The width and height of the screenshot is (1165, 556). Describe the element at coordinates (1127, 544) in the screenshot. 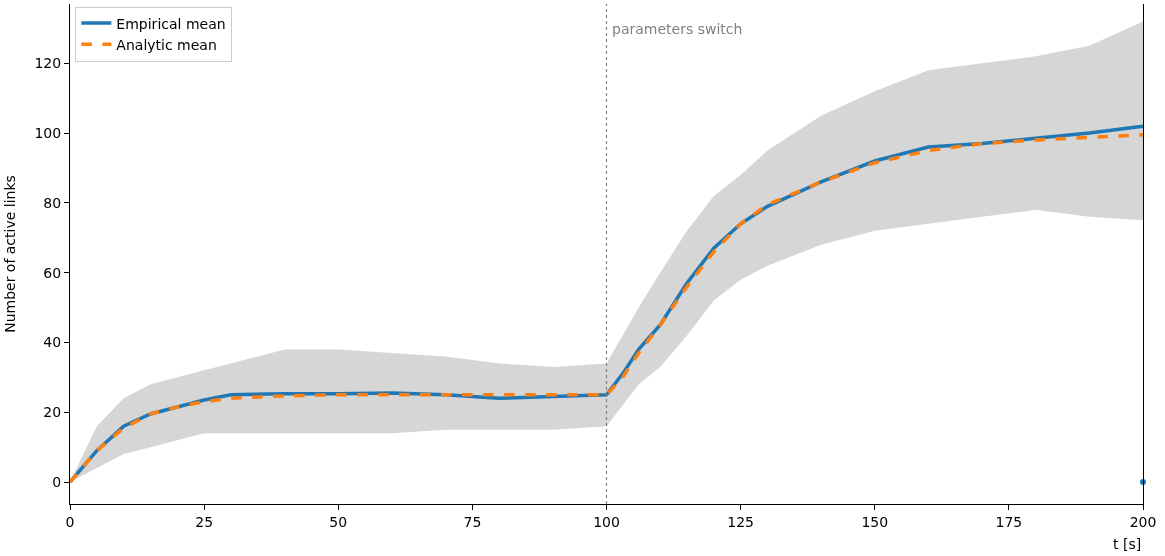

I see `x-axis-title: t [s]` at that location.